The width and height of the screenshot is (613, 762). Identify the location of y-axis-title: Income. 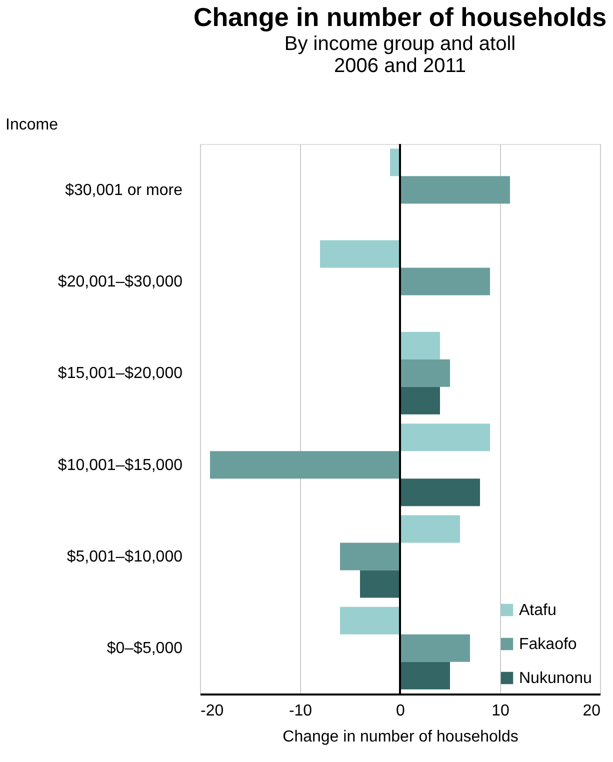
(32, 125).